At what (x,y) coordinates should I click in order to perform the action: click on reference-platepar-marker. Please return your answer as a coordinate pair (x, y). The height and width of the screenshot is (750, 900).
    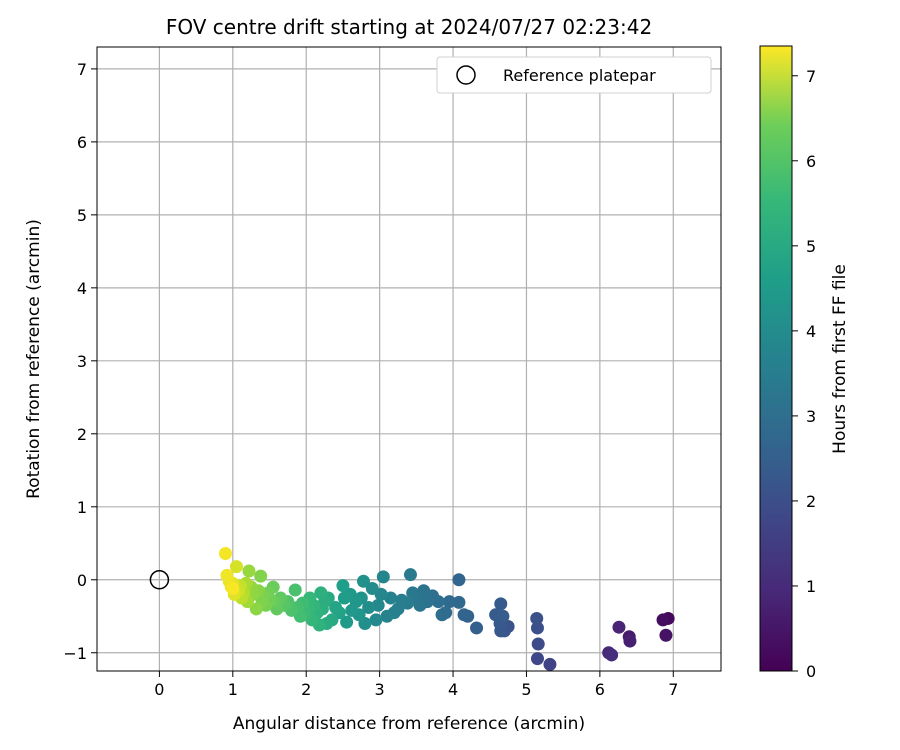
    Looking at the image, I should click on (159, 580).